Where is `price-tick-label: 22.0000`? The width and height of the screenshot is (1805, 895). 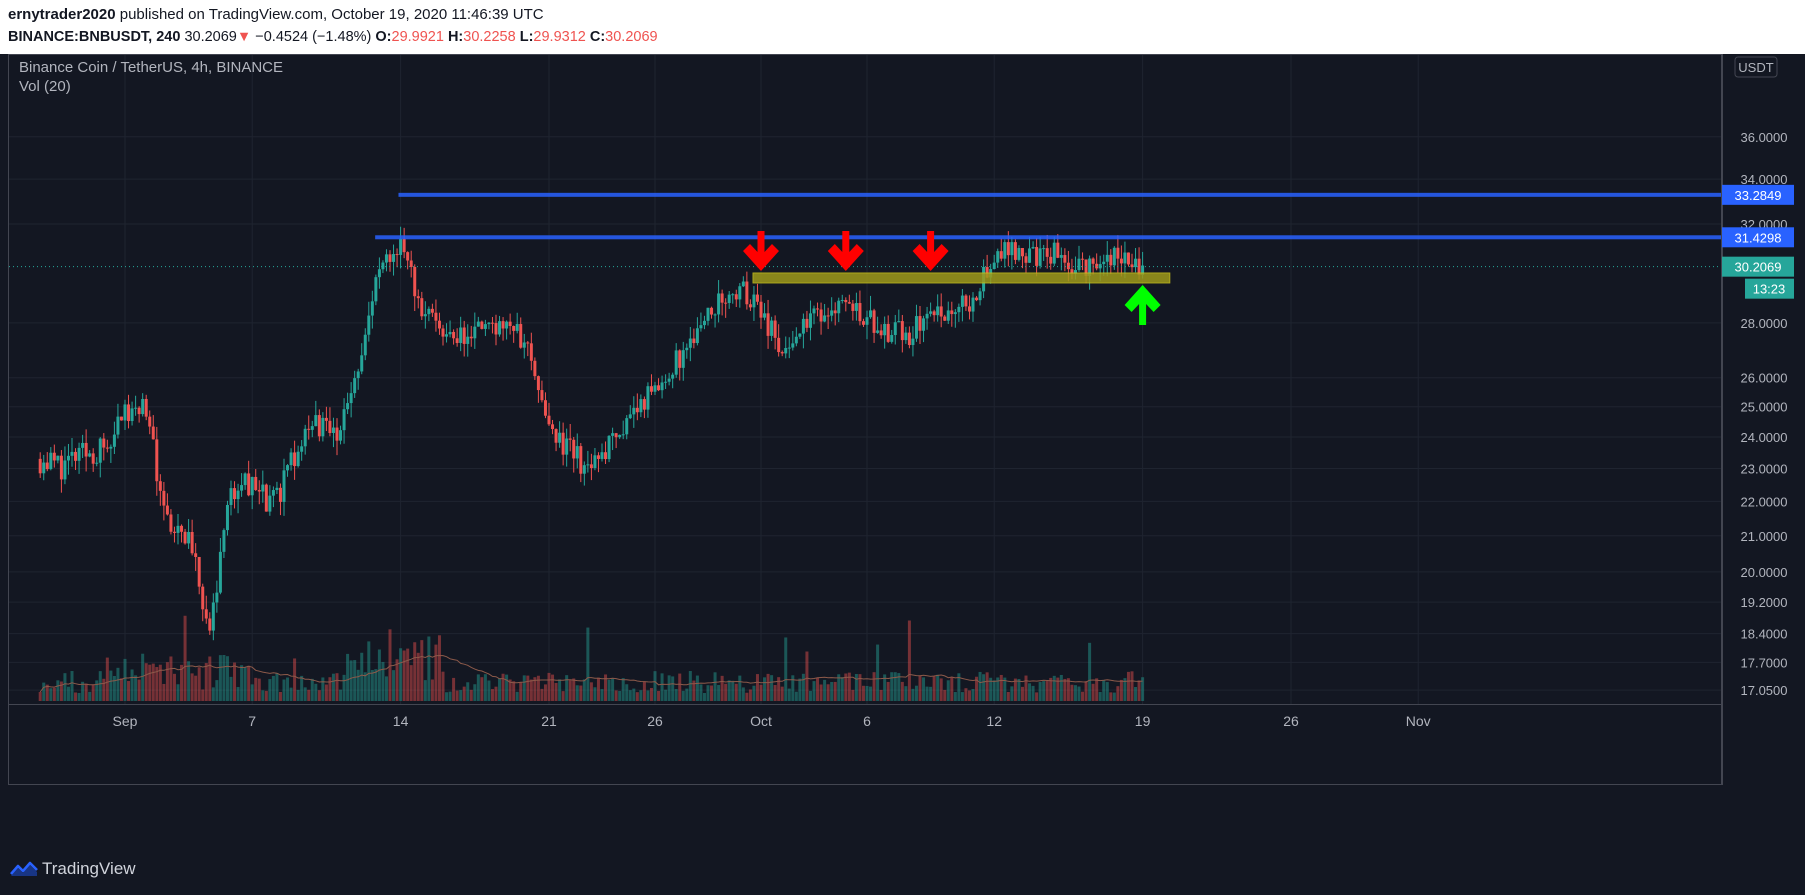
price-tick-label: 22.0000 is located at coordinates (1764, 501).